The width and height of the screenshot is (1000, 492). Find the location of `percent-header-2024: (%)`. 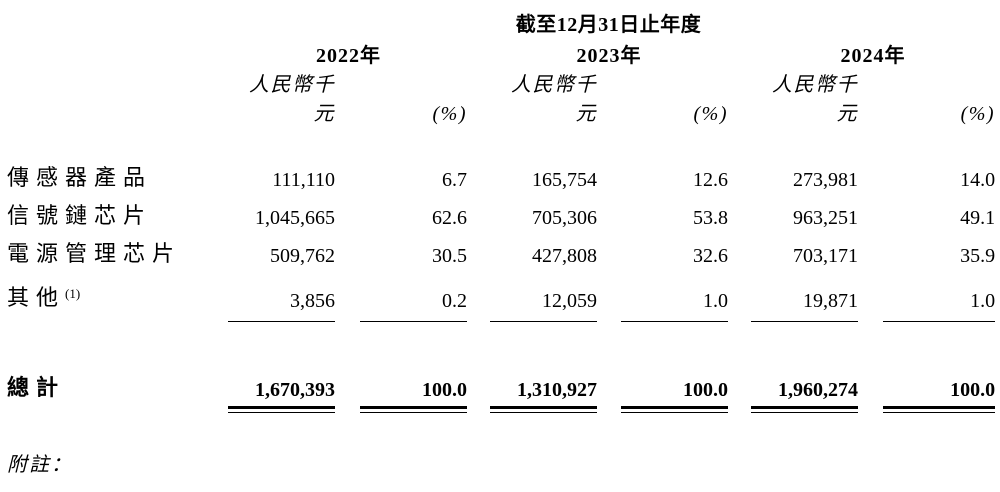

percent-header-2024: (%) is located at coordinates (926, 97).